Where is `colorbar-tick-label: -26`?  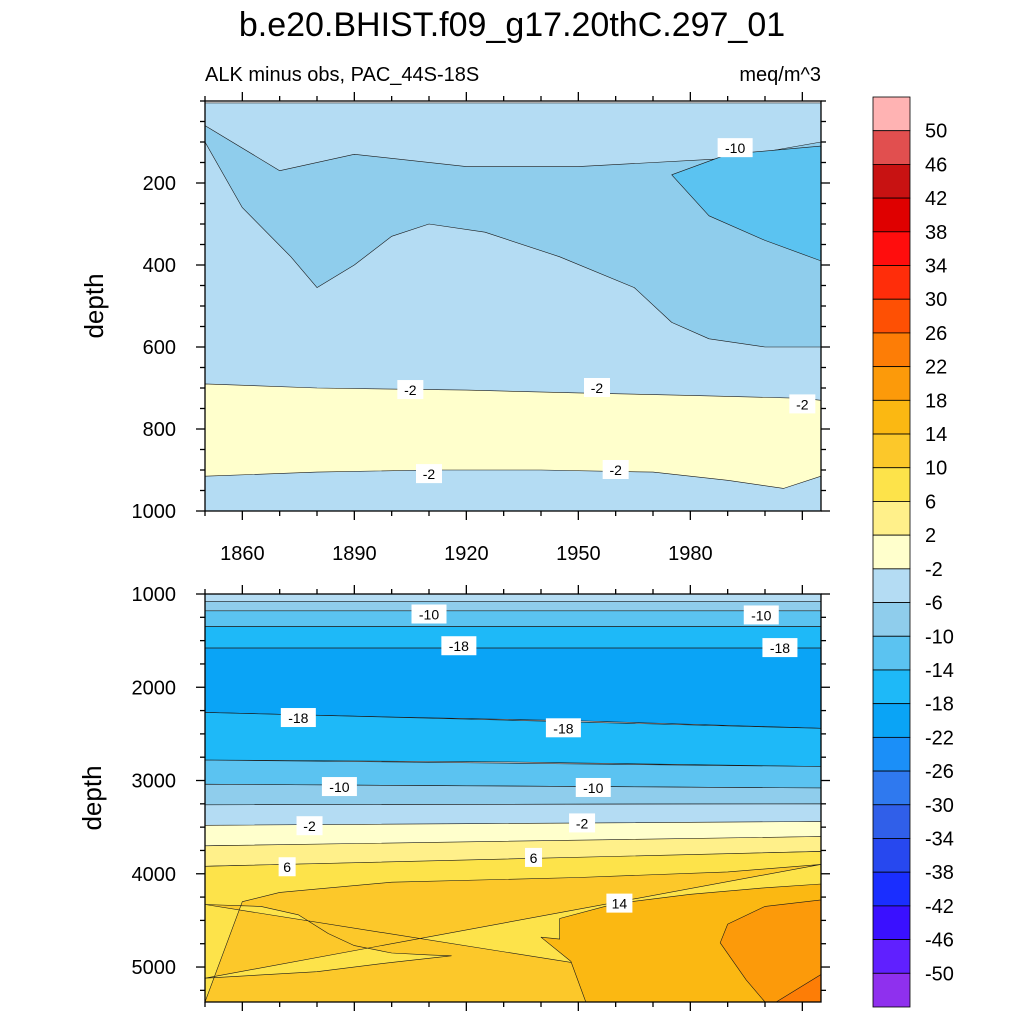 colorbar-tick-label: -26 is located at coordinates (939, 772).